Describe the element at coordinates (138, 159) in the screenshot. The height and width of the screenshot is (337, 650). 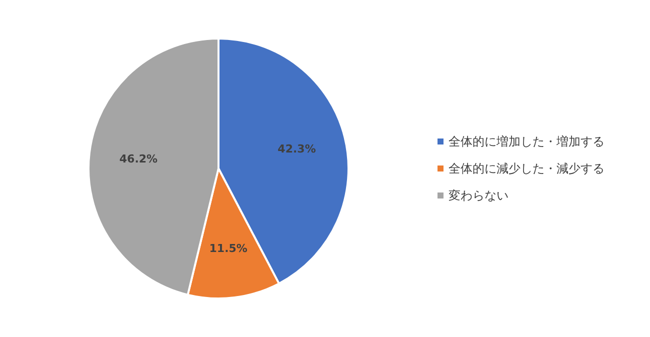
I see `data-label: 46.2%` at that location.